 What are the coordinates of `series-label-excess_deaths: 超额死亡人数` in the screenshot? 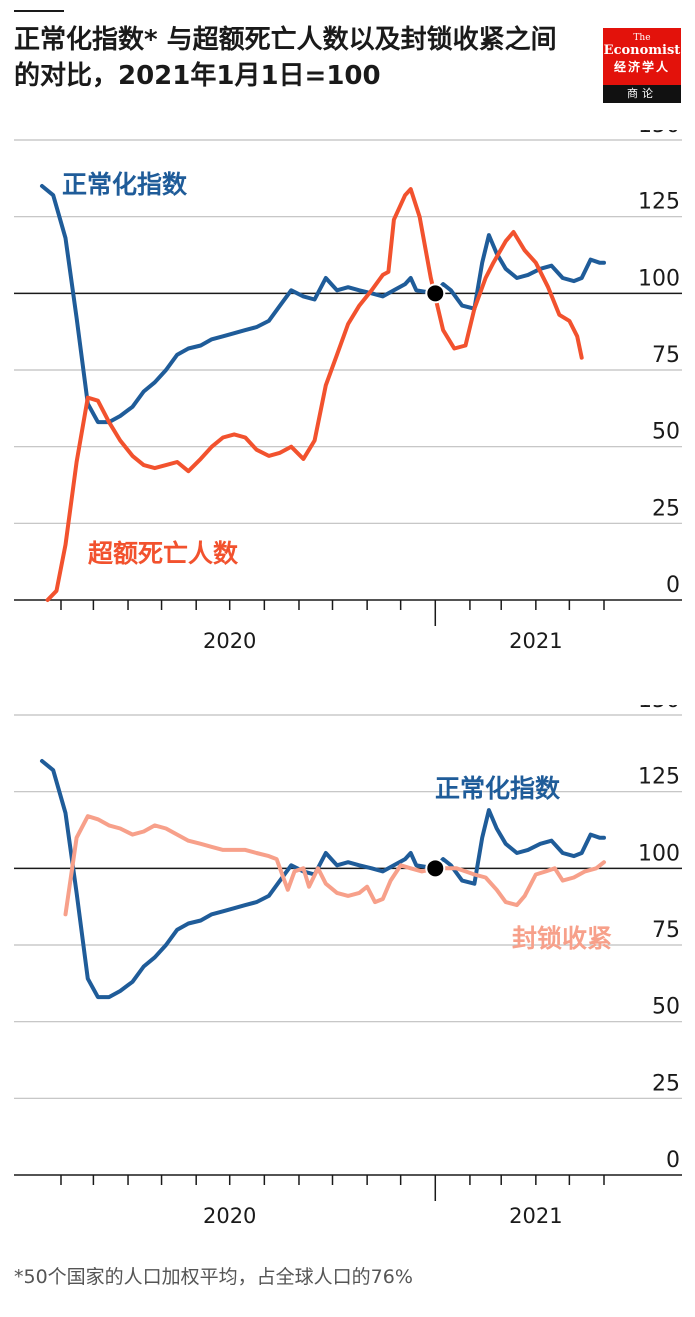 It's located at (163, 553).